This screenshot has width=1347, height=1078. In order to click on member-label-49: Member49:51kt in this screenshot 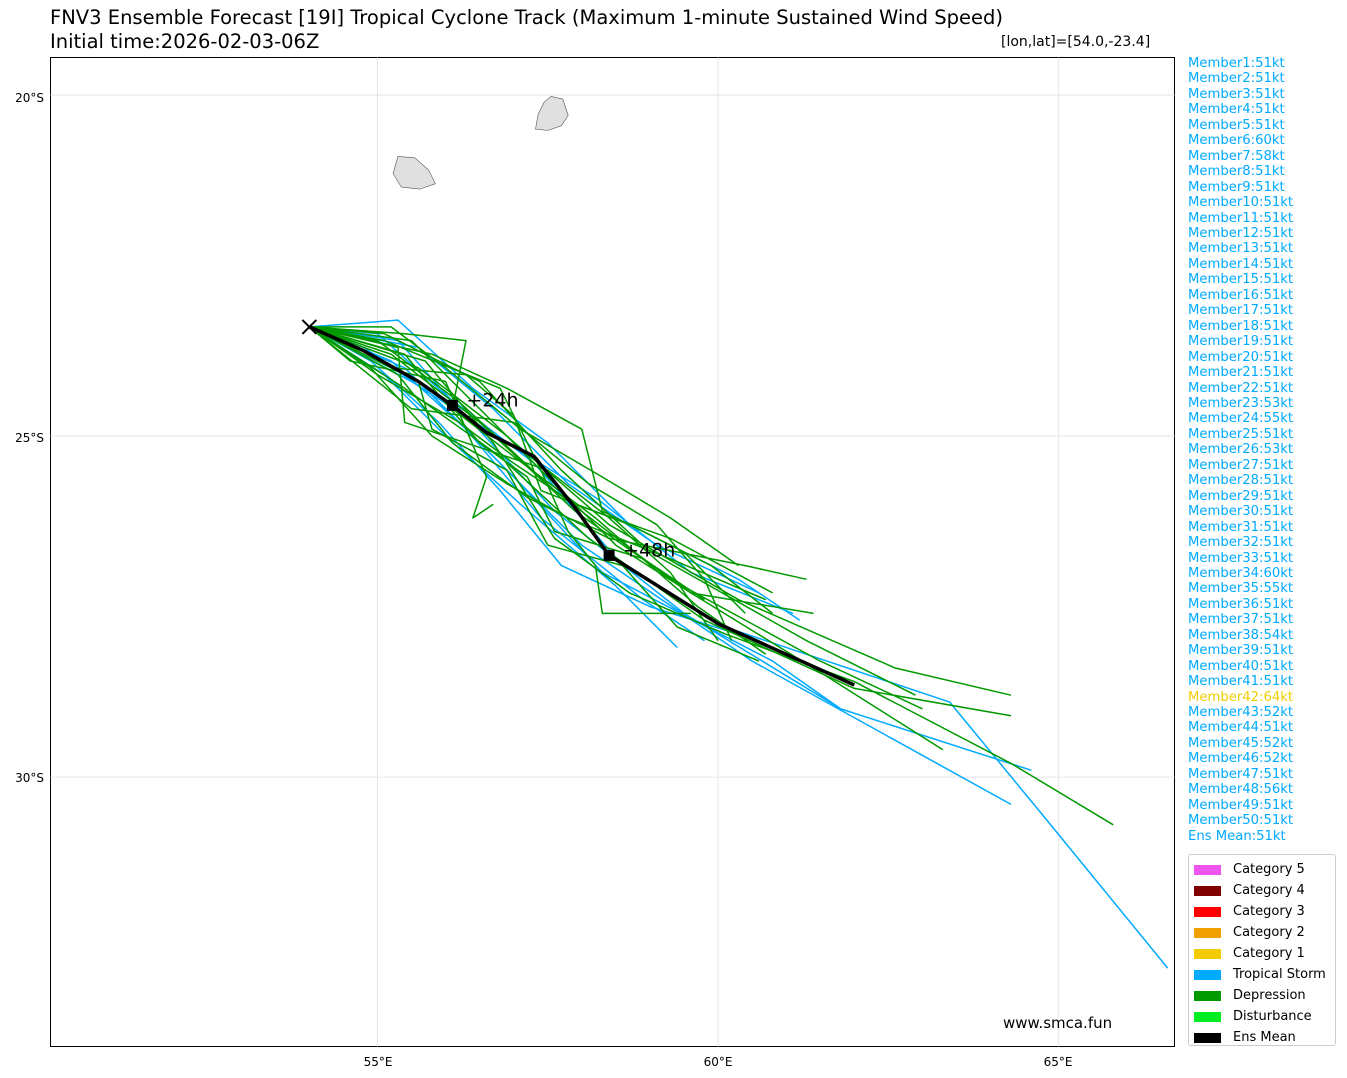, I will do `click(1241, 805)`.